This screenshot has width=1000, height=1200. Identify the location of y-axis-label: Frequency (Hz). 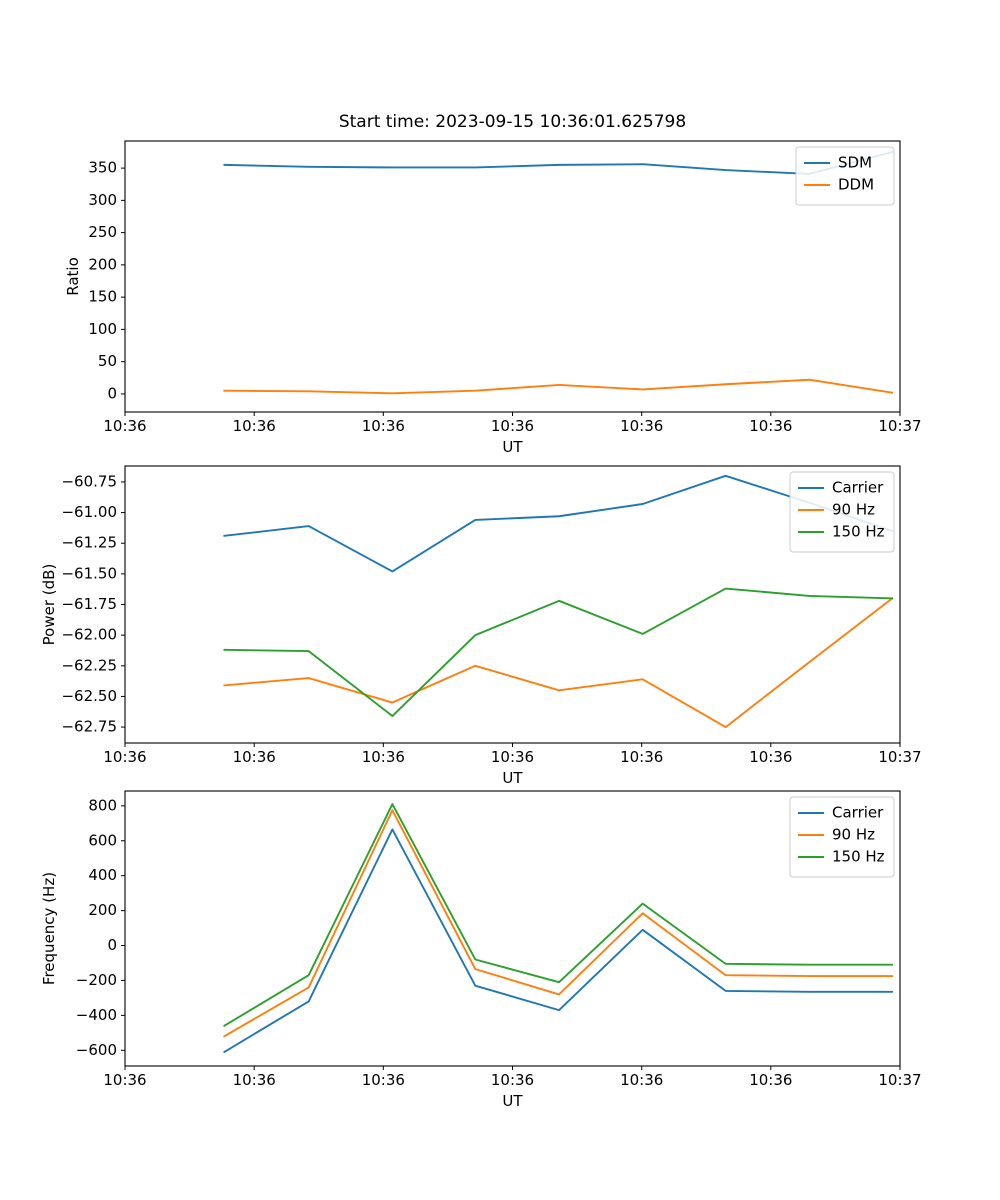
(49, 928).